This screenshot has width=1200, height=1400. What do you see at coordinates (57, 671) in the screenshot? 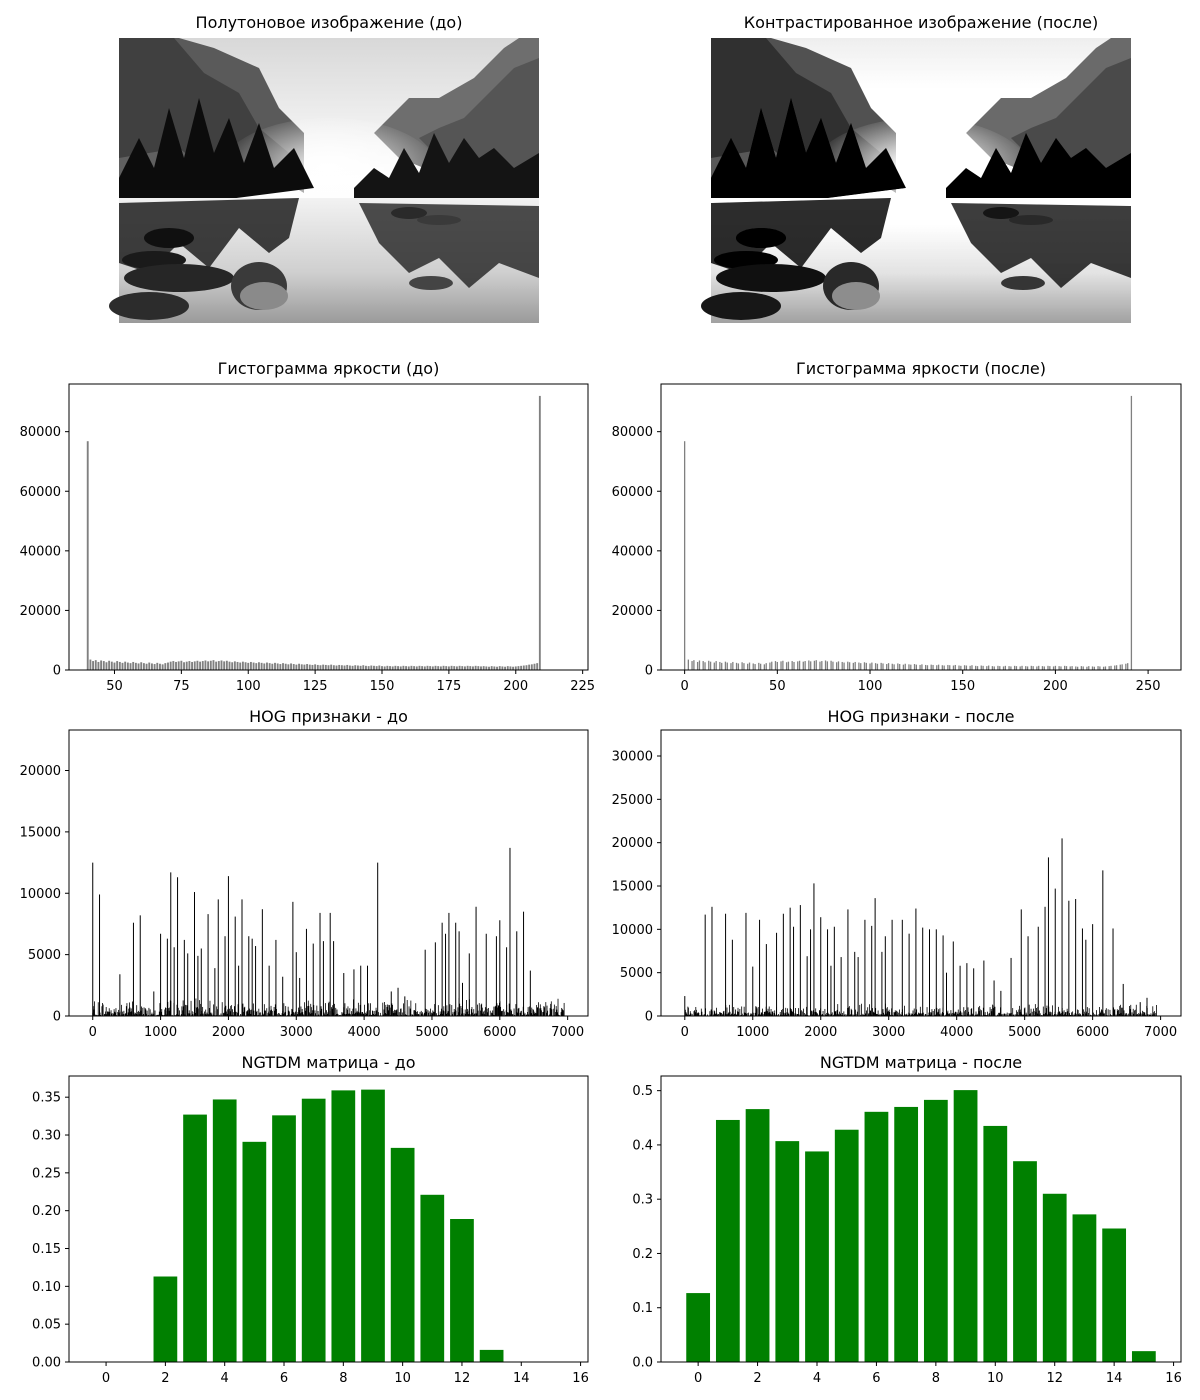
I see `y-tick-label: 0` at bounding box center [57, 671].